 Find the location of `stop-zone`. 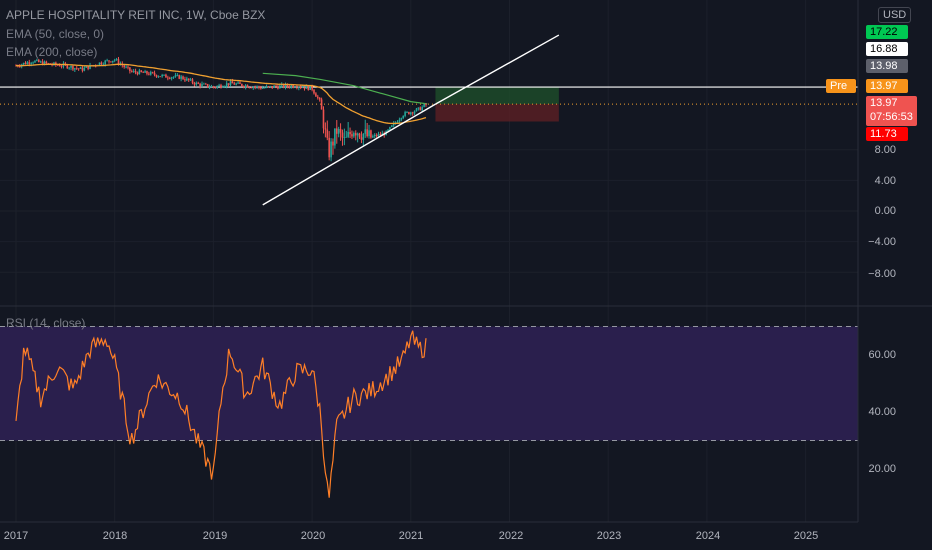

stop-zone is located at coordinates (497, 113).